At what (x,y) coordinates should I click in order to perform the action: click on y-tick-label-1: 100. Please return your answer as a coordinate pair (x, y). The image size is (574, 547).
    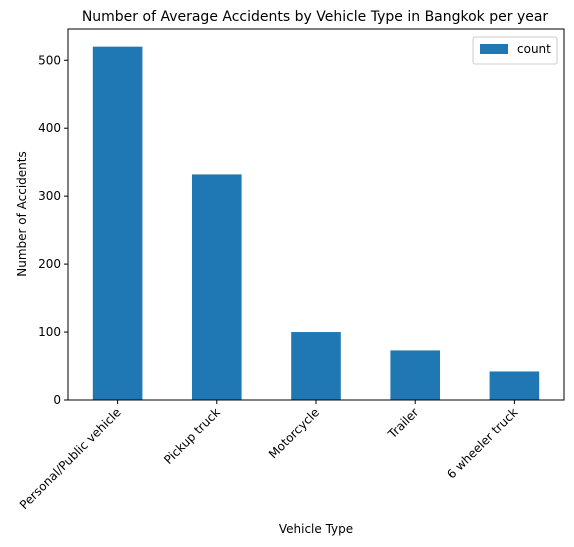
    Looking at the image, I should click on (49, 332).